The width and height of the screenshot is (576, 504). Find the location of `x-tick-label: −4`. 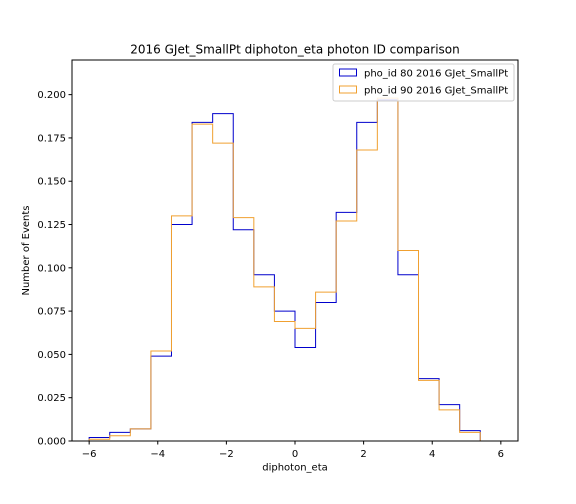

x-tick-label: −4 is located at coordinates (157, 454).